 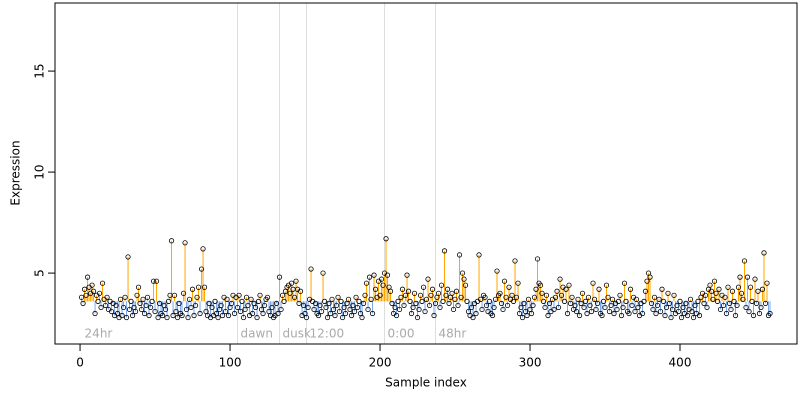 What do you see at coordinates (530, 363) in the screenshot?
I see `x-tick-label: 300` at bounding box center [530, 363].